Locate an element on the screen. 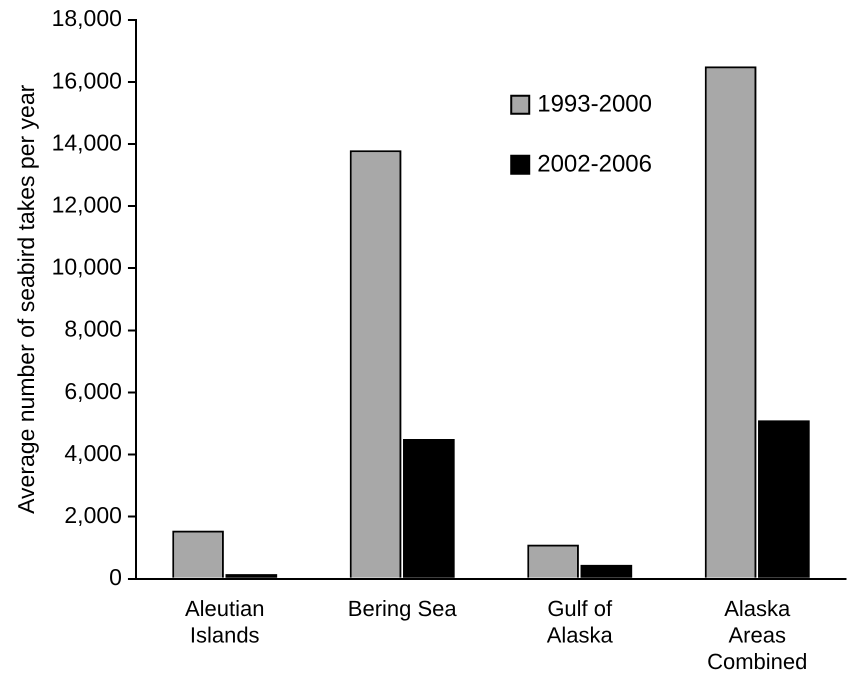  y-axis-title: Average number of seabird takes per year is located at coordinates (26, 299).